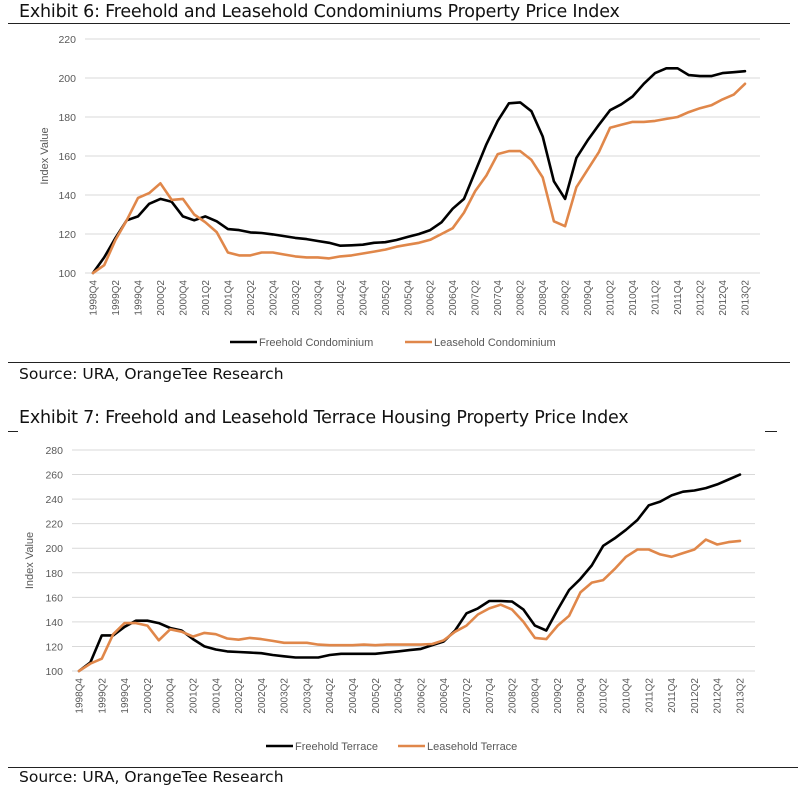 Image resolution: width=804 pixels, height=795 pixels. Describe the element at coordinates (771, 431) in the screenshot. I see `title-rule-right` at that location.